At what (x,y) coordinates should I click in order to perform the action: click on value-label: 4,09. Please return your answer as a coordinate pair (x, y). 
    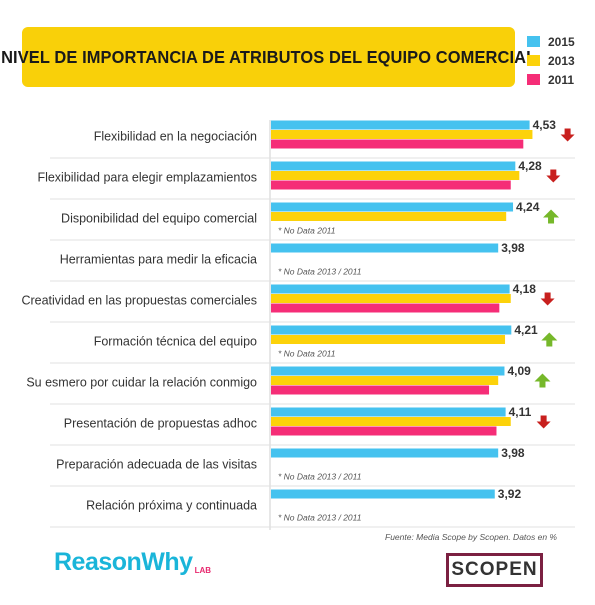
    Looking at the image, I should click on (519, 371).